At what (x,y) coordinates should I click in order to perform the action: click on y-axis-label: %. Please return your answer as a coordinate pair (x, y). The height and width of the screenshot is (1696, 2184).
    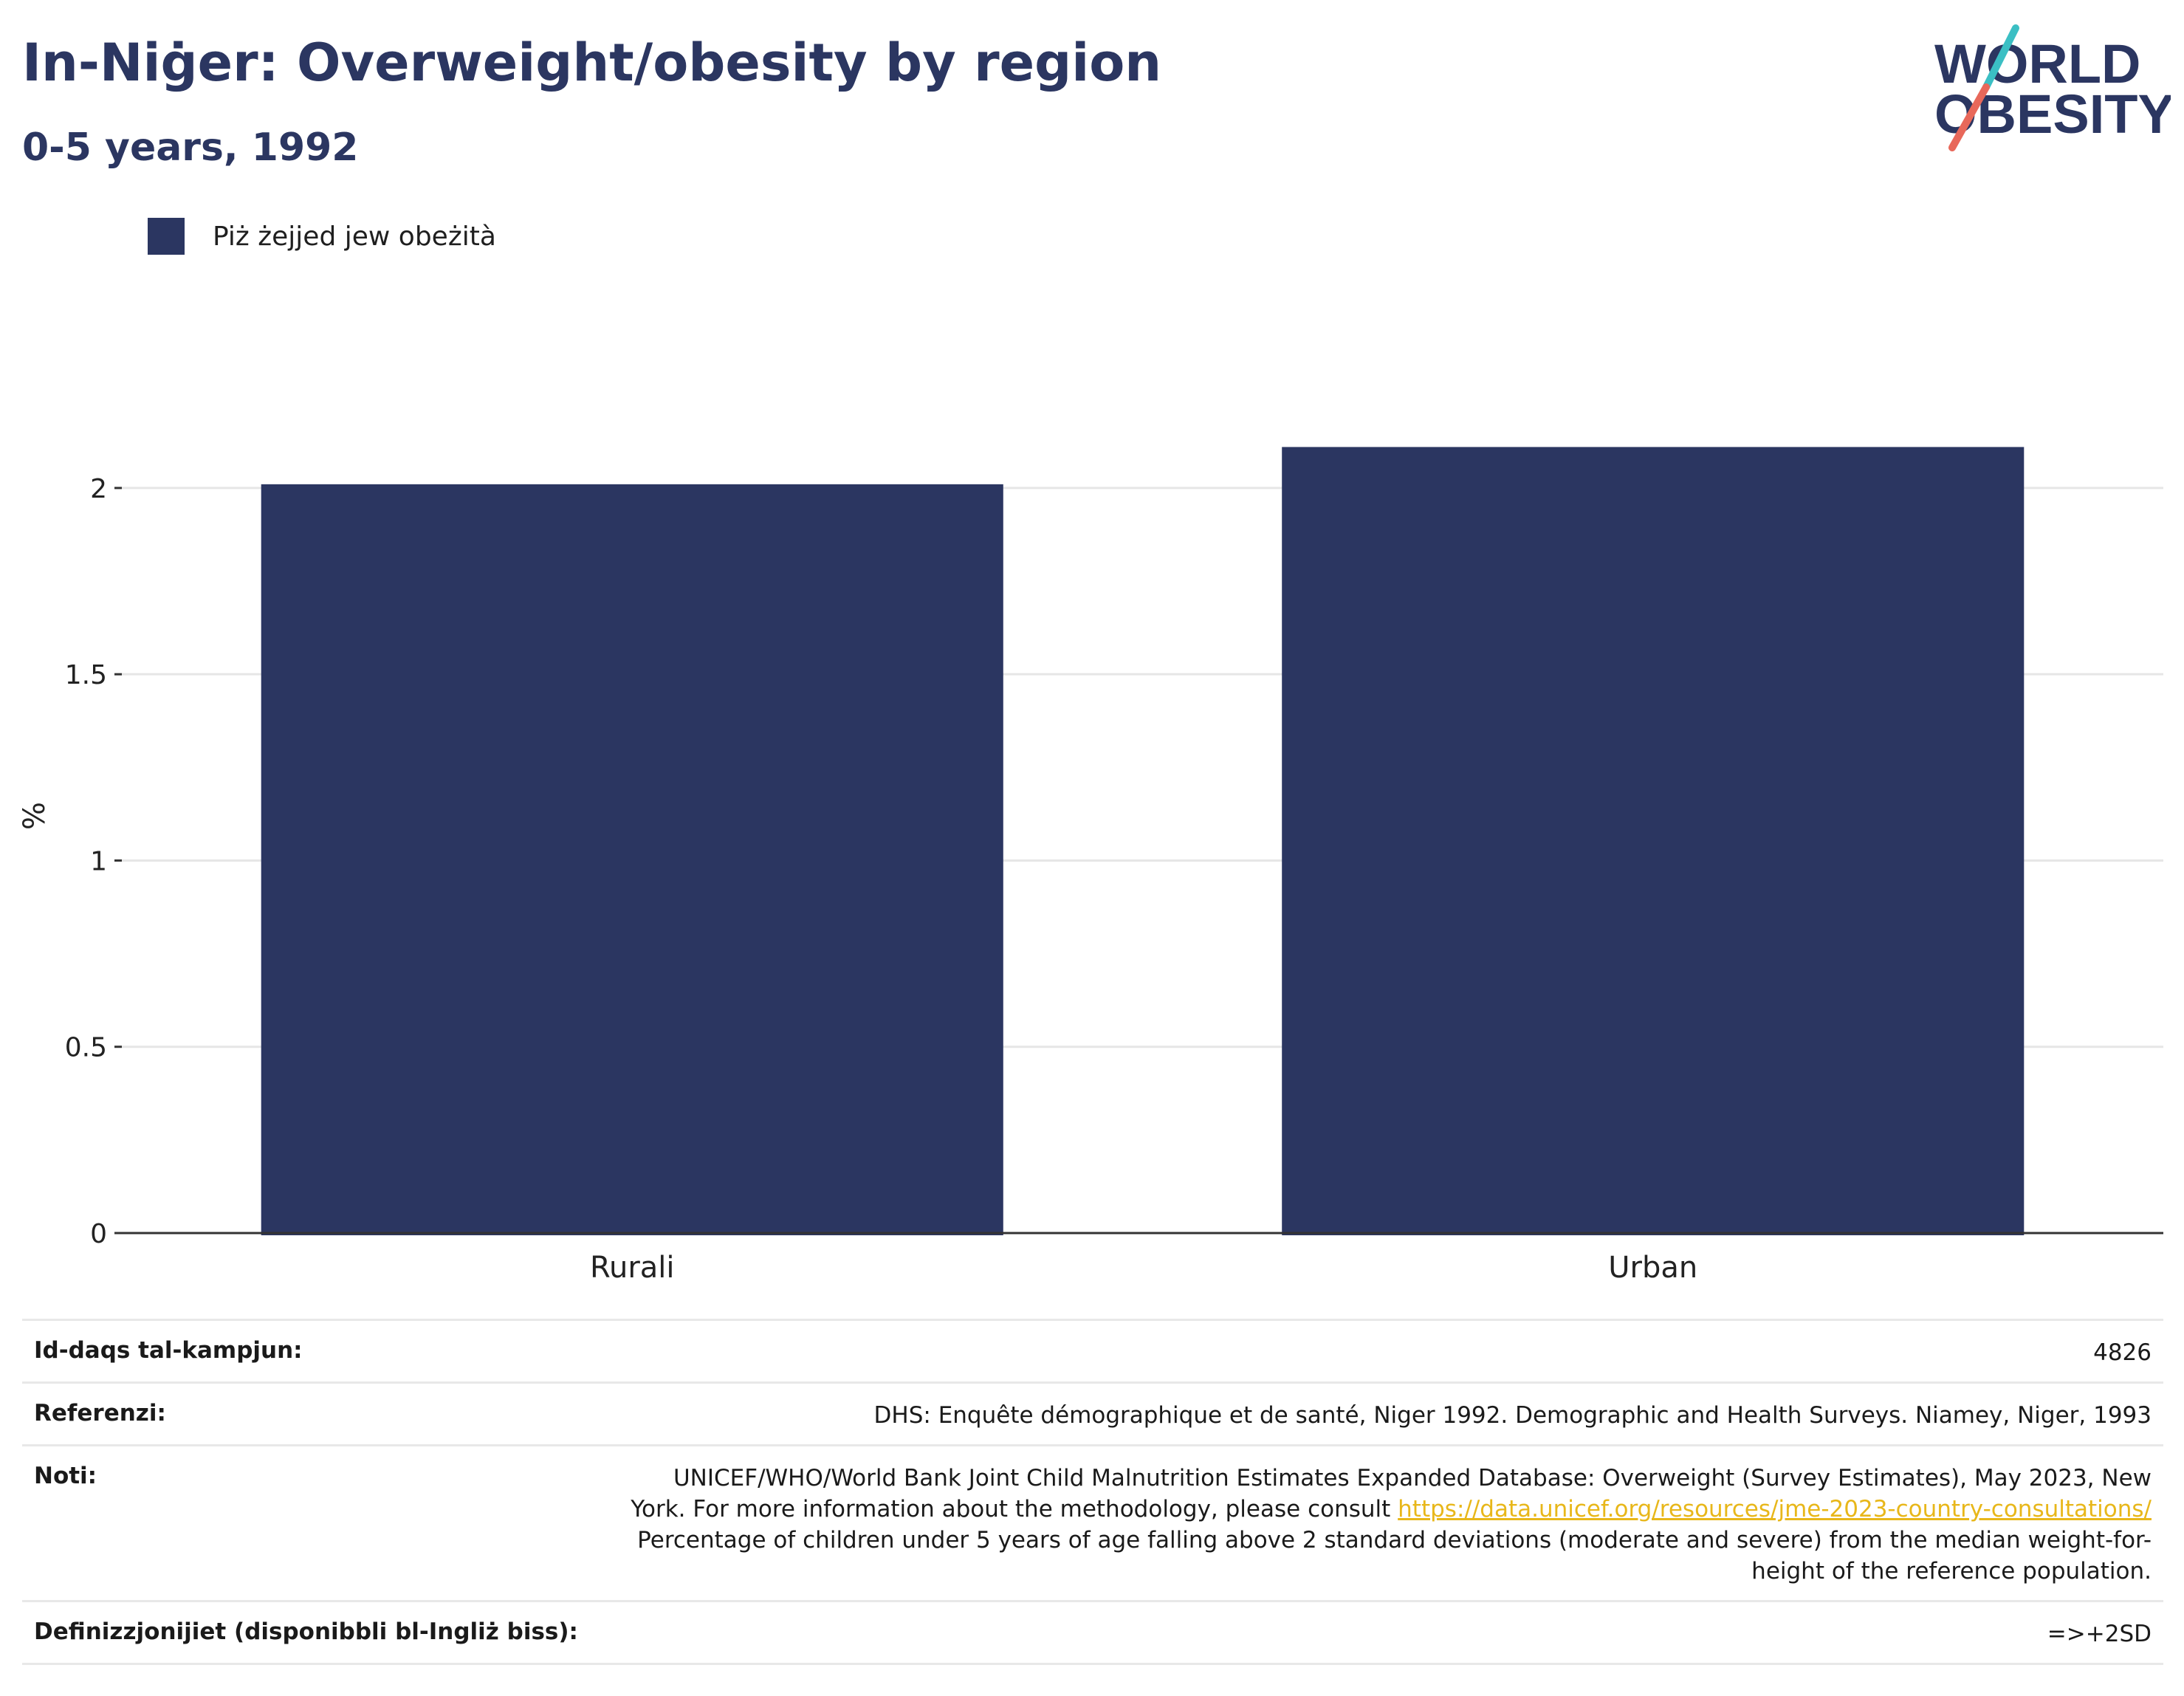
    Looking at the image, I should click on (35, 816).